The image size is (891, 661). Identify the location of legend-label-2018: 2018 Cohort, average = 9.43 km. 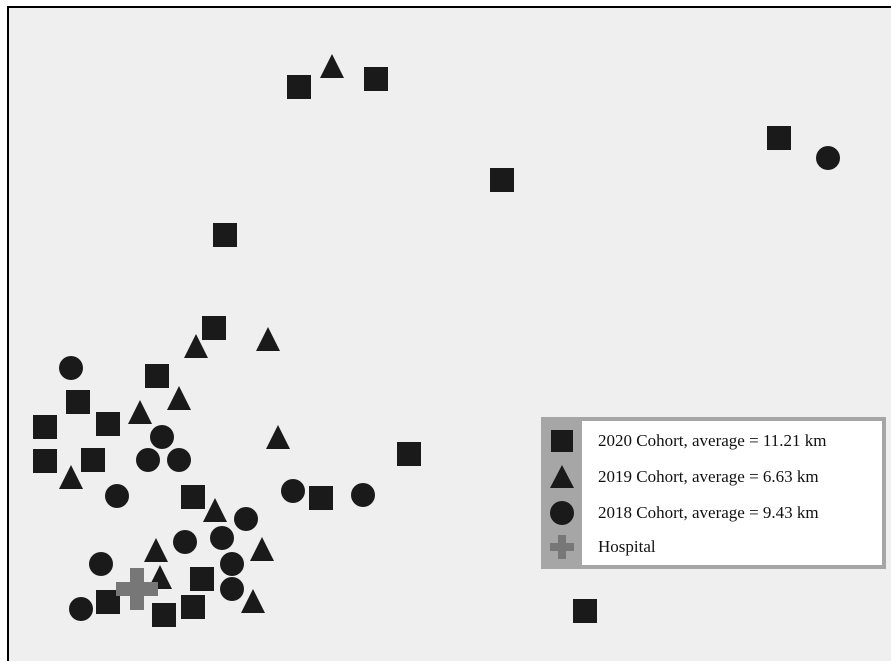
(708, 512).